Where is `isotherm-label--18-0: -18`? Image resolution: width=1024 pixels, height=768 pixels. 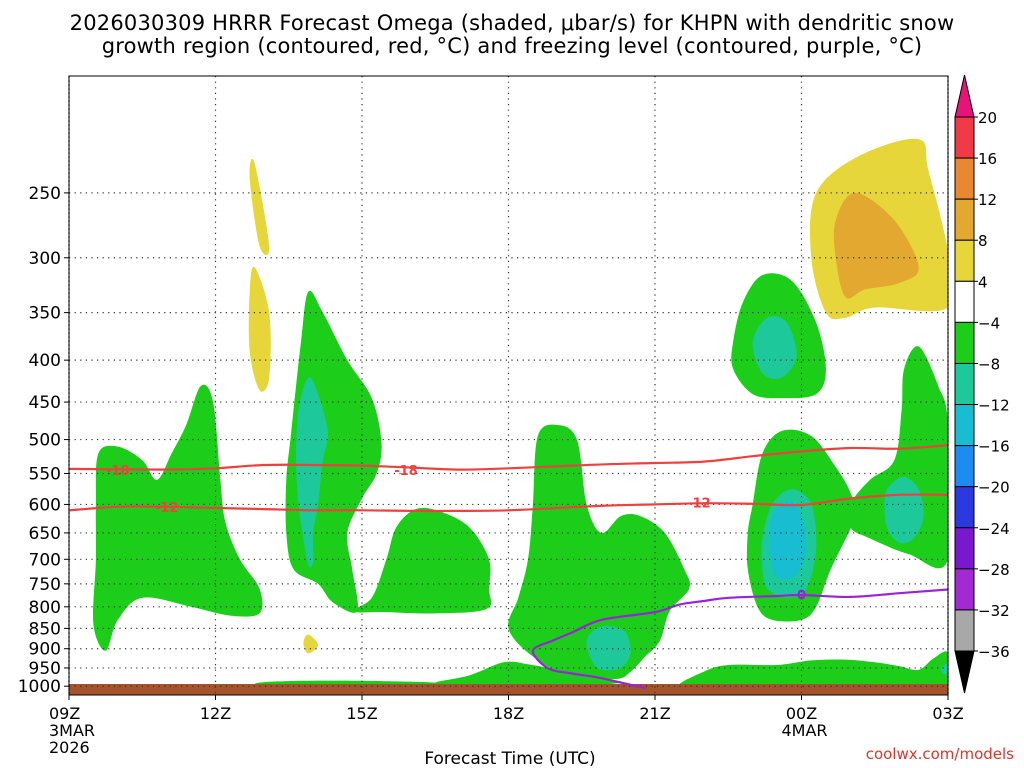
isotherm-label--18-0: -18 is located at coordinates (118, 471).